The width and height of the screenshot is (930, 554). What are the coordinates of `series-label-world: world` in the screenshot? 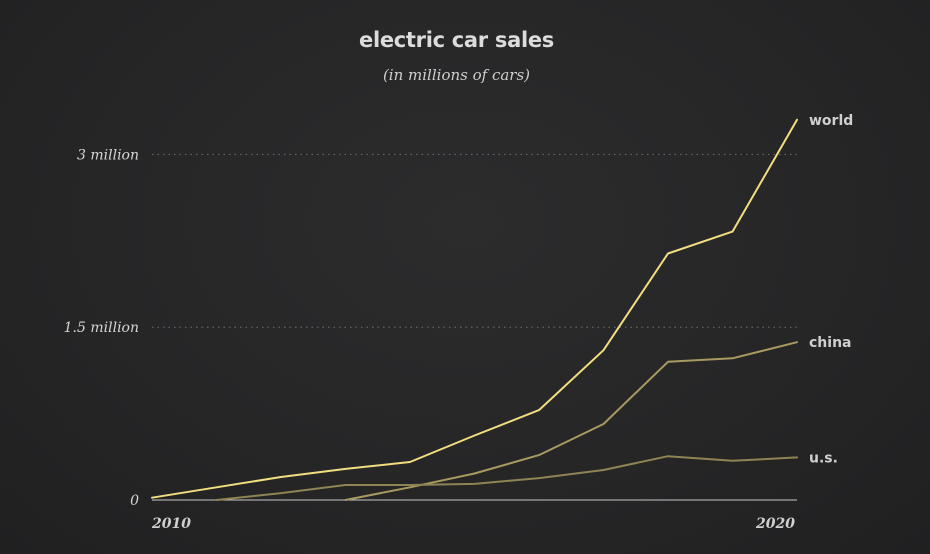 It's located at (831, 121).